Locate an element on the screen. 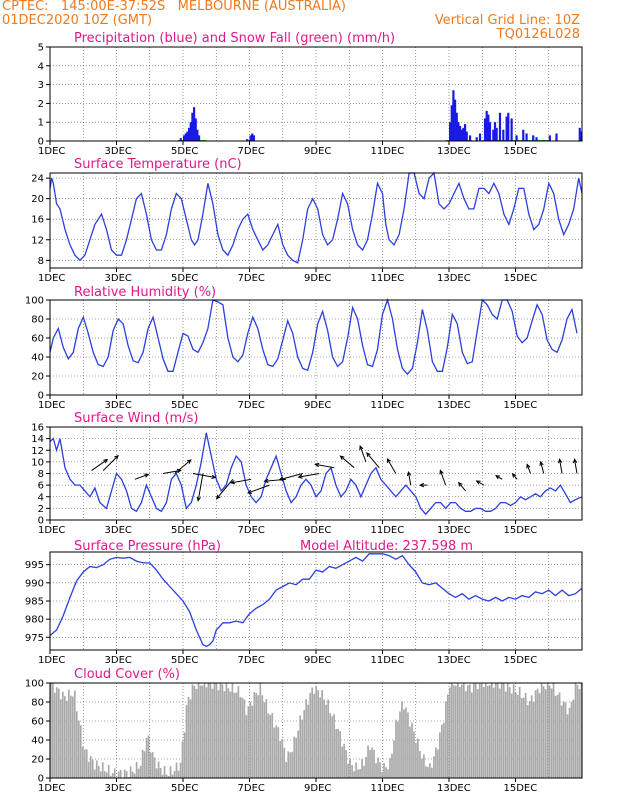 This screenshot has height=800, width=618. header-right-line3: TQ0126L028 is located at coordinates (538, 34).